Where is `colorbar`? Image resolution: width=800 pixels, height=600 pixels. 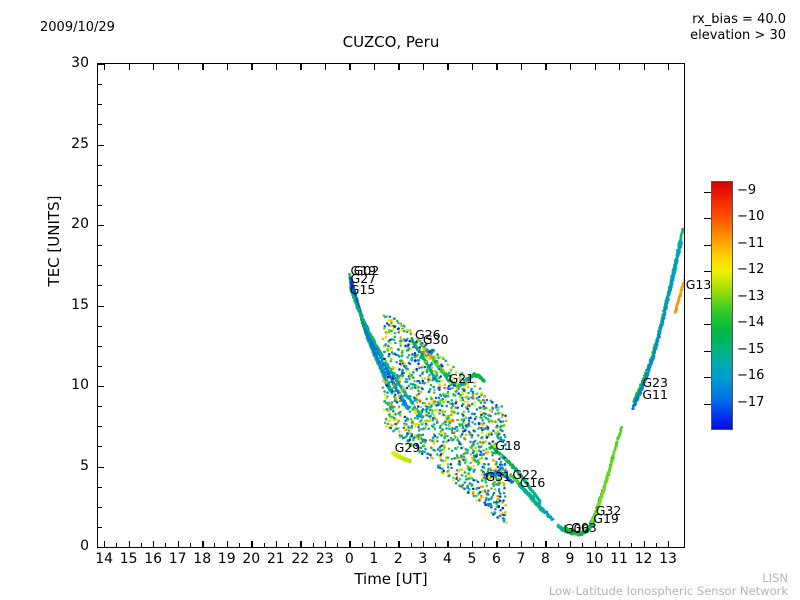 colorbar is located at coordinates (722, 305).